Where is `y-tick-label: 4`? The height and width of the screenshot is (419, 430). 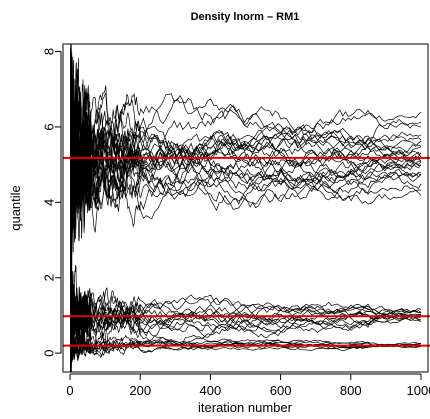 y-tick-label: 4 is located at coordinates (48, 202).